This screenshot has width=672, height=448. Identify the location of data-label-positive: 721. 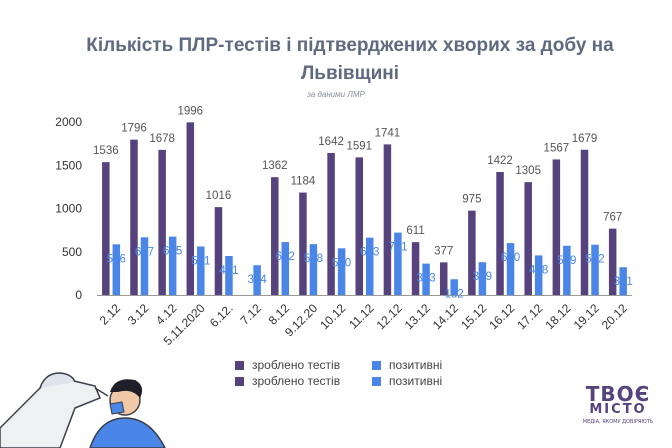
(397, 248).